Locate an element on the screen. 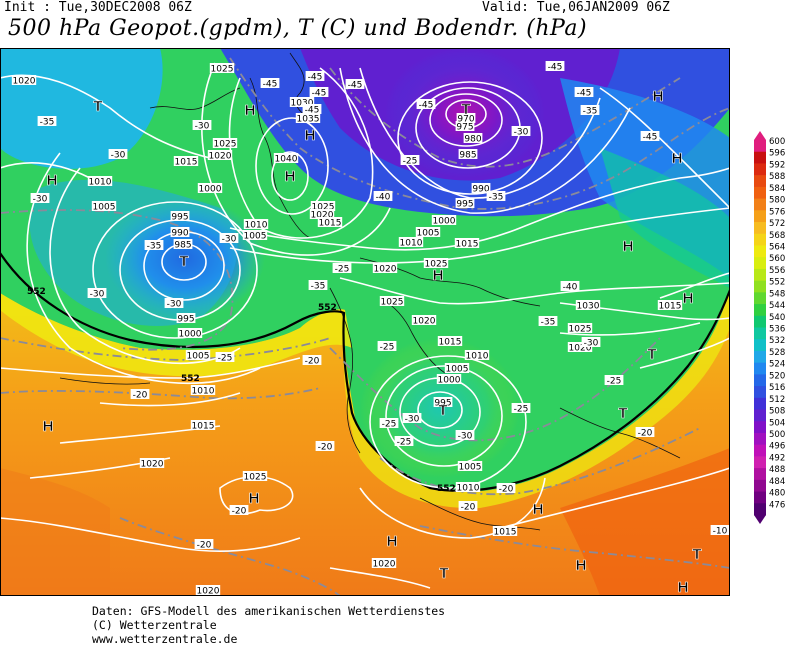 The width and height of the screenshot is (790, 648). valid-time: Valid: Tue,06JAN2009 06Z is located at coordinates (576, 7).